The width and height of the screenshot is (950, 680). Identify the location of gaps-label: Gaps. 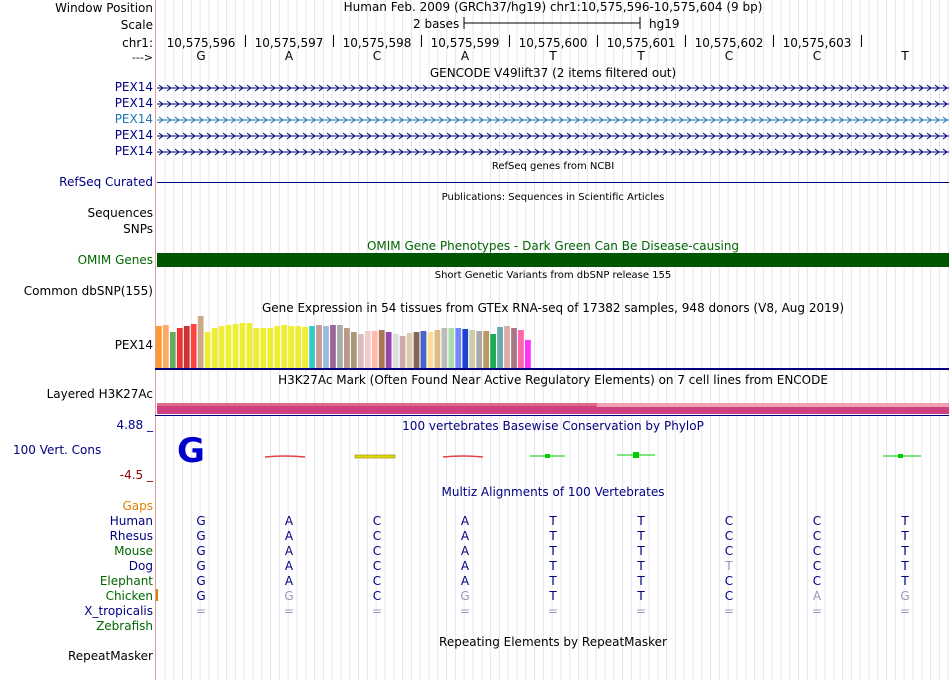
(137, 506).